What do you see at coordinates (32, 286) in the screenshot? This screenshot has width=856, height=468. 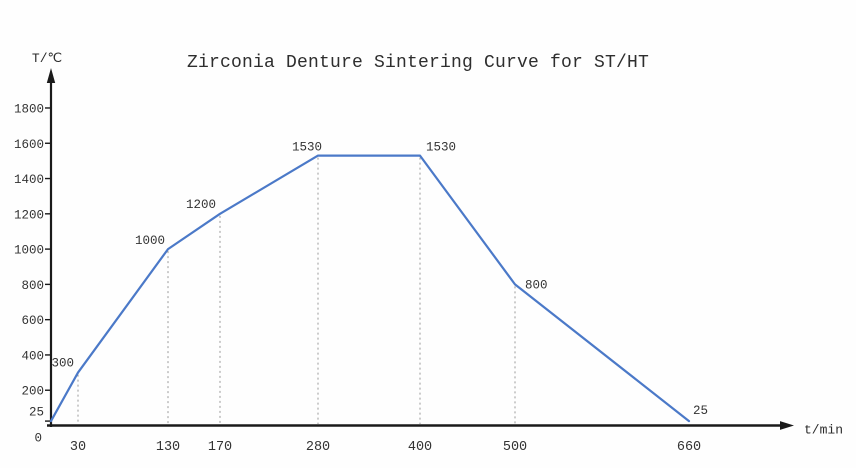 I see `y-tick-label: 800` at bounding box center [32, 286].